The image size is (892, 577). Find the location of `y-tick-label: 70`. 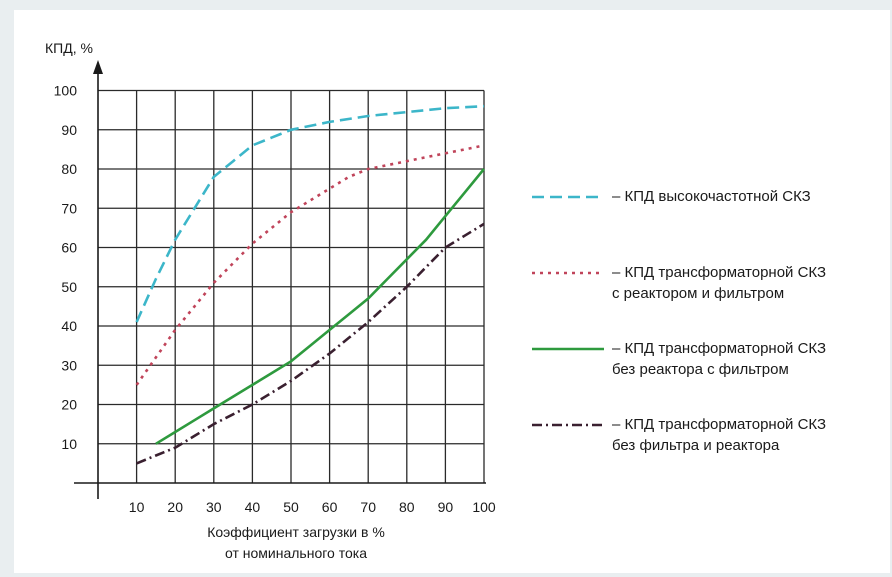

y-tick-label: 70 is located at coordinates (69, 208).